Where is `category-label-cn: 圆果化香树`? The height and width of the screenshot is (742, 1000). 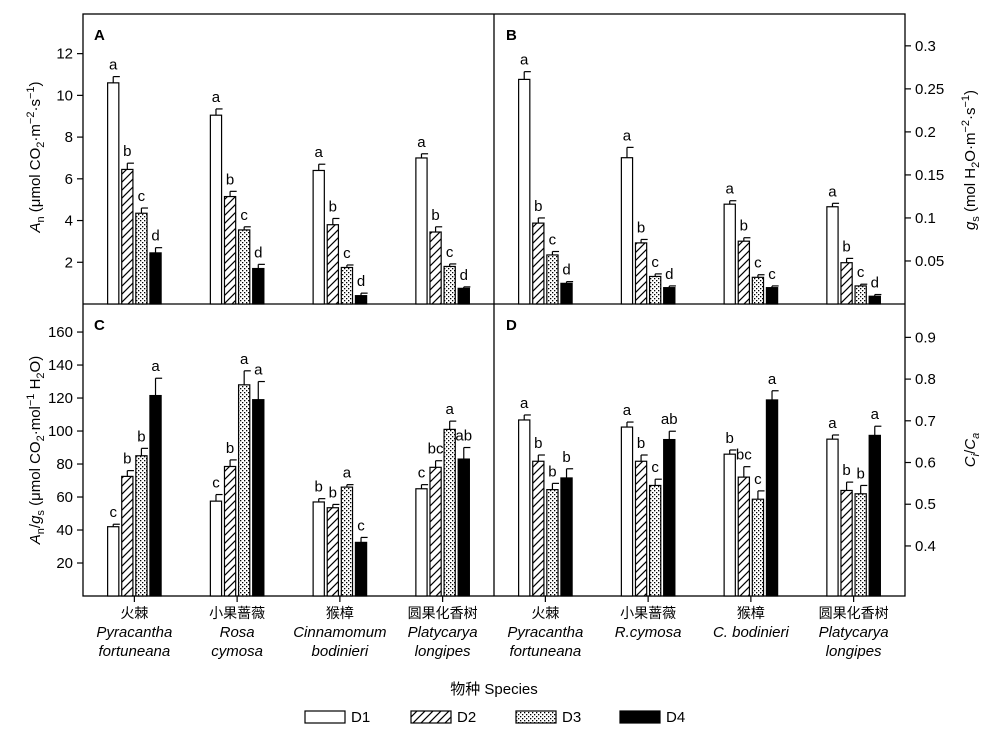 category-label-cn: 圆果化香树 is located at coordinates (854, 614).